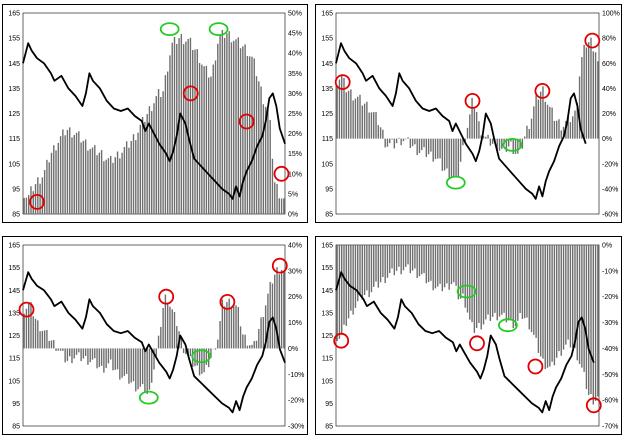 The width and height of the screenshot is (625, 438). I want to click on left-tick-label: 105, so click(14, 164).